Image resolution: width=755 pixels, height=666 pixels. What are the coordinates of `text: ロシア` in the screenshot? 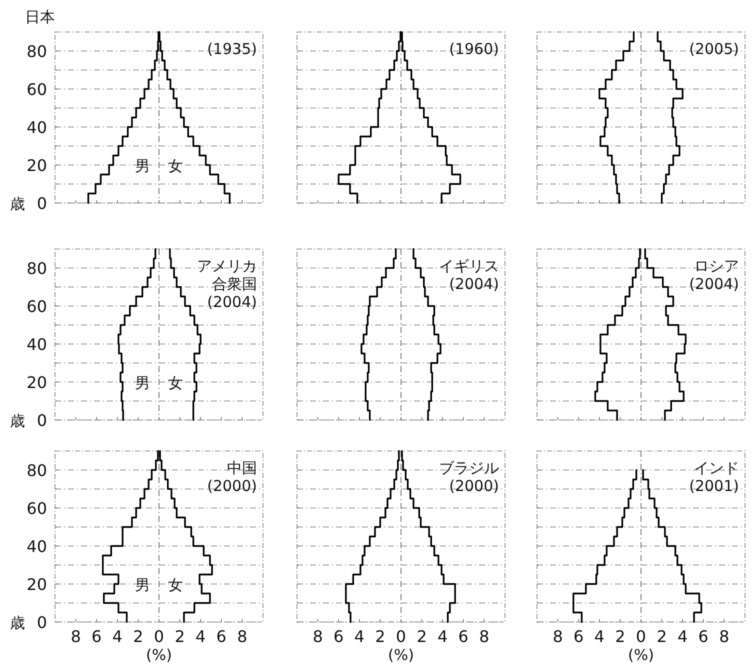 It's located at (716, 266).